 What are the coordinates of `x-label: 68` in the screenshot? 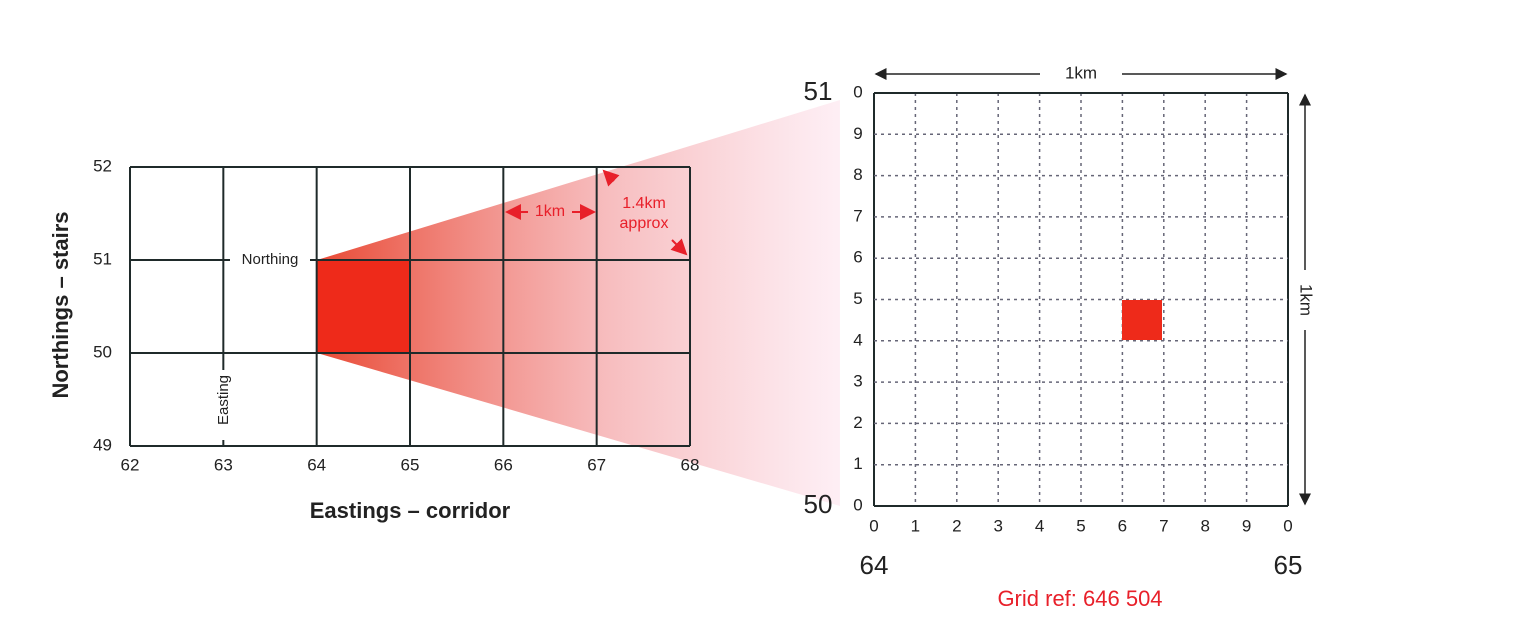 It's located at (690, 464).